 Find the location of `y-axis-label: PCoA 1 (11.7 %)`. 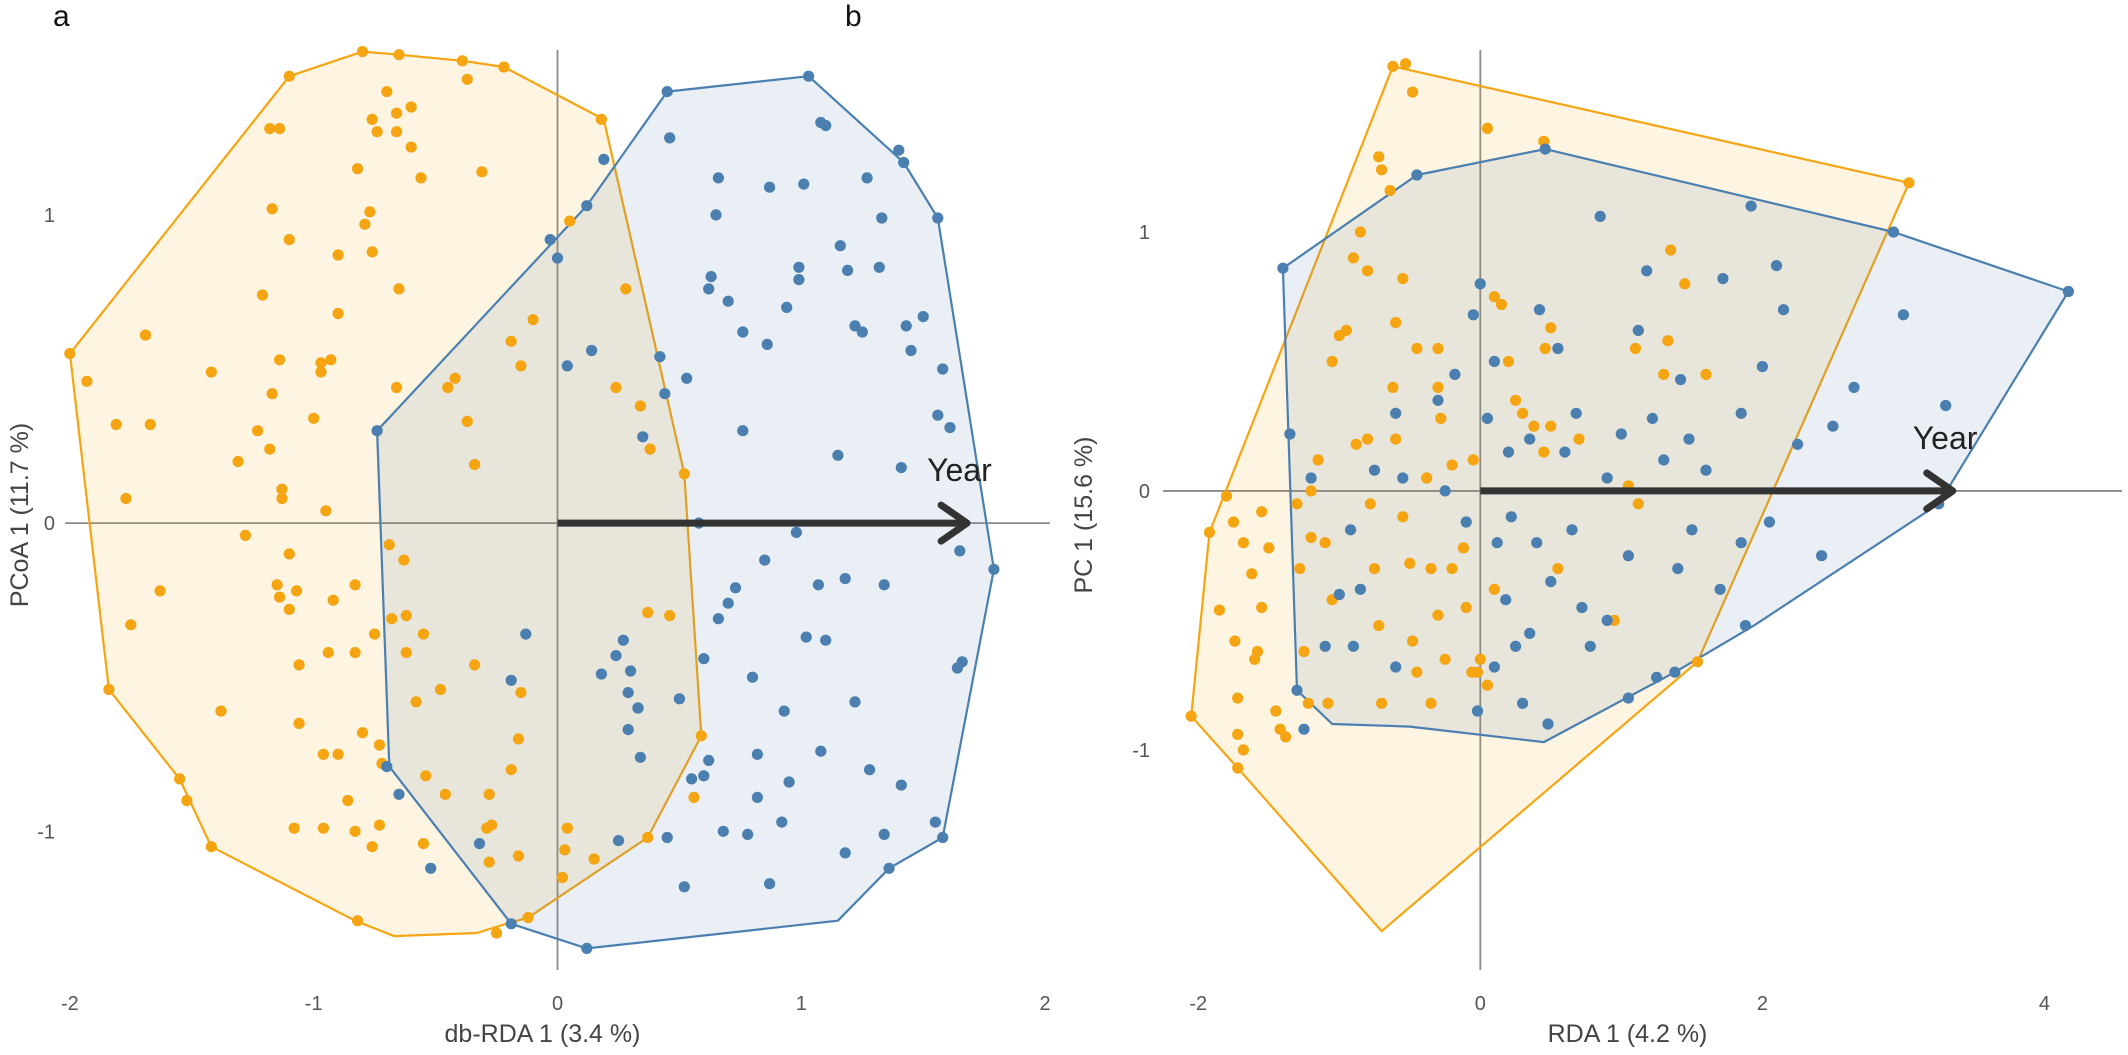

y-axis-label: PCoA 1 (11.7 %) is located at coordinates (20, 515).